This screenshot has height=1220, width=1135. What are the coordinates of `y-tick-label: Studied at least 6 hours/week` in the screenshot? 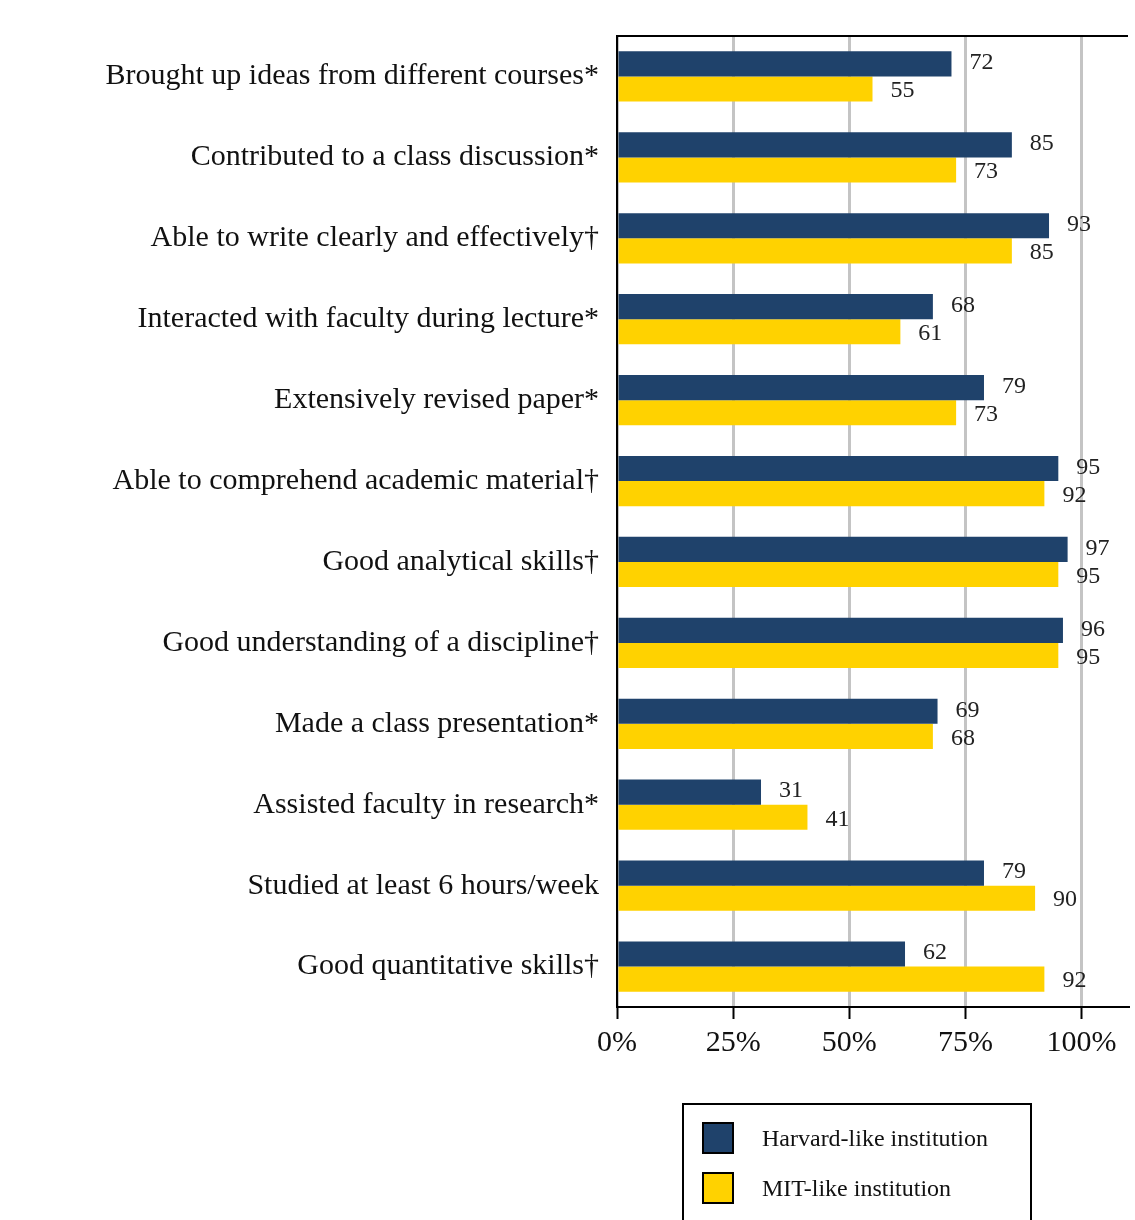 It's located at (423, 883).